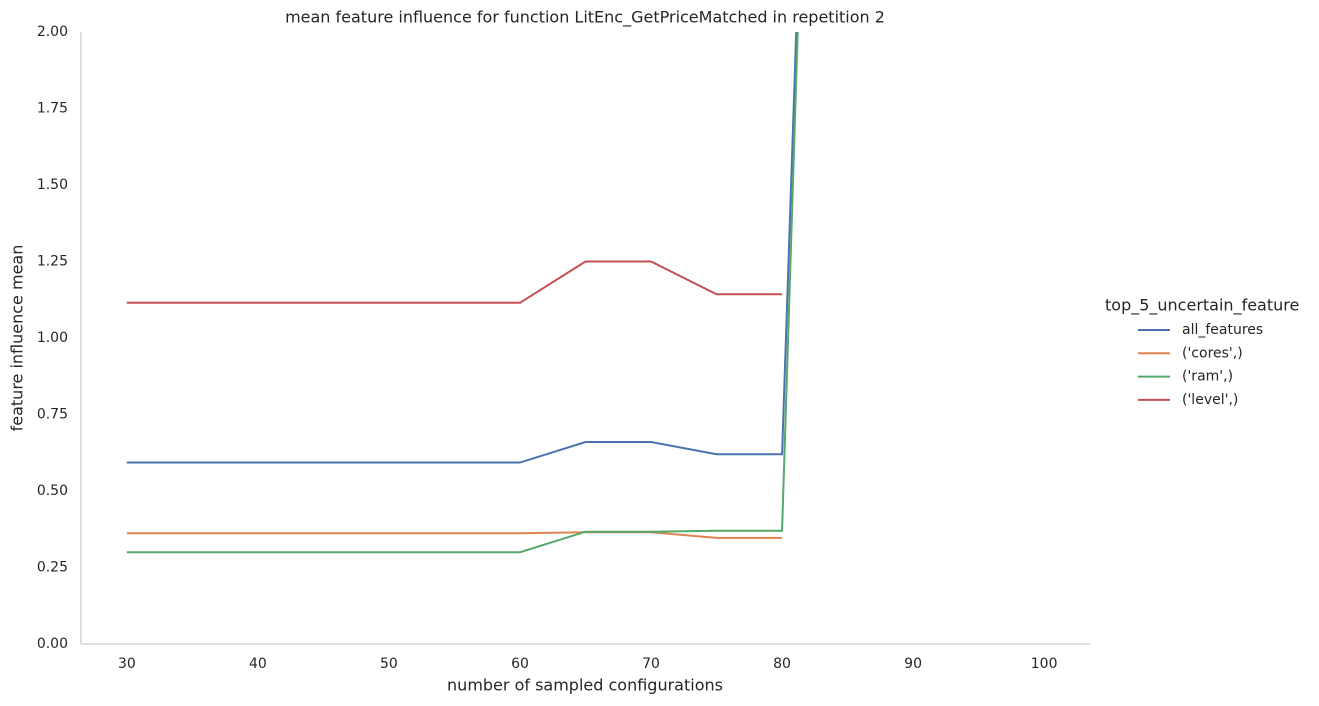 Image resolution: width=1319 pixels, height=706 pixels. Describe the element at coordinates (52, 262) in the screenshot. I see `y-tick-label: 1.25` at that location.